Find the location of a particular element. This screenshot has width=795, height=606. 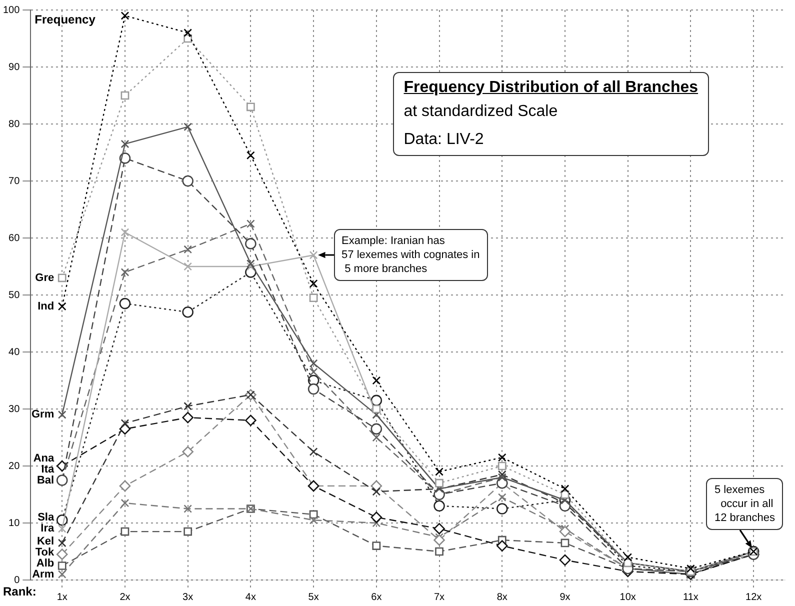

x-tick-label: 4x is located at coordinates (250, 597).